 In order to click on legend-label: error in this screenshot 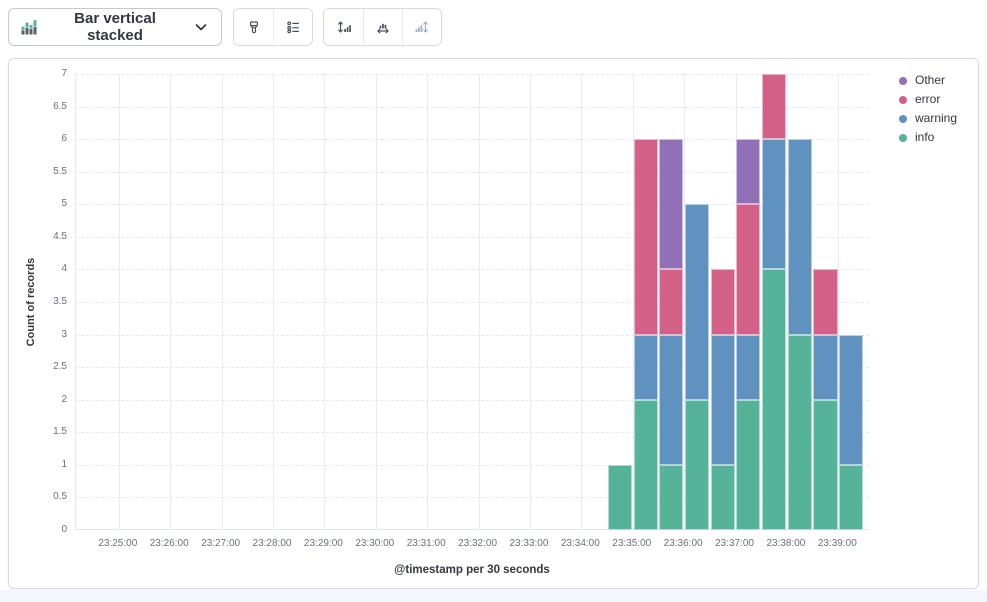, I will do `click(928, 99)`.